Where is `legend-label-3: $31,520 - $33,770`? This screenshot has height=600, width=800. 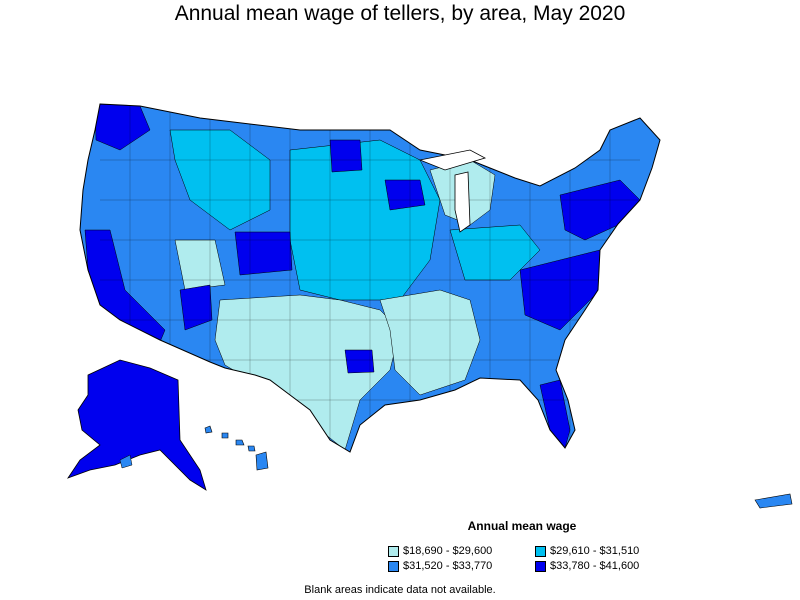
legend-label-3: $31,520 - $33,770 is located at coordinates (448, 566).